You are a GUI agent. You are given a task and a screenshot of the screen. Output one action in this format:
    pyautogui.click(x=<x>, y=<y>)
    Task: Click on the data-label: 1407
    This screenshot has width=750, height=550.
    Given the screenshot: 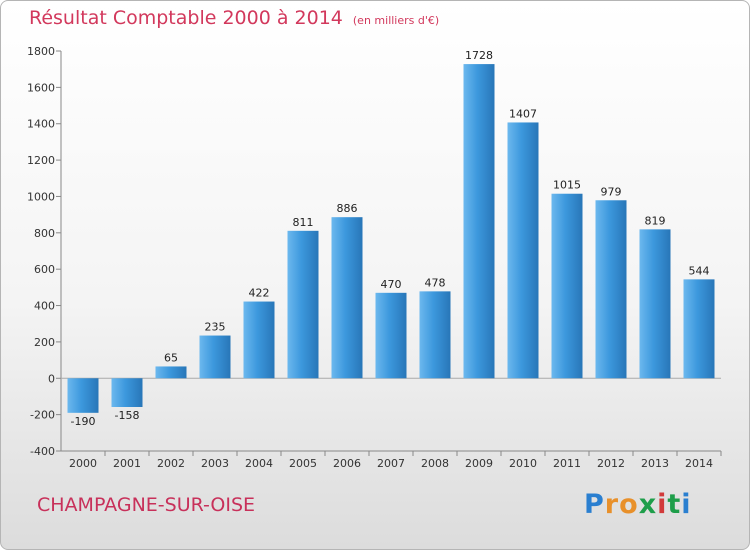 What is the action you would take?
    pyautogui.click(x=523, y=113)
    